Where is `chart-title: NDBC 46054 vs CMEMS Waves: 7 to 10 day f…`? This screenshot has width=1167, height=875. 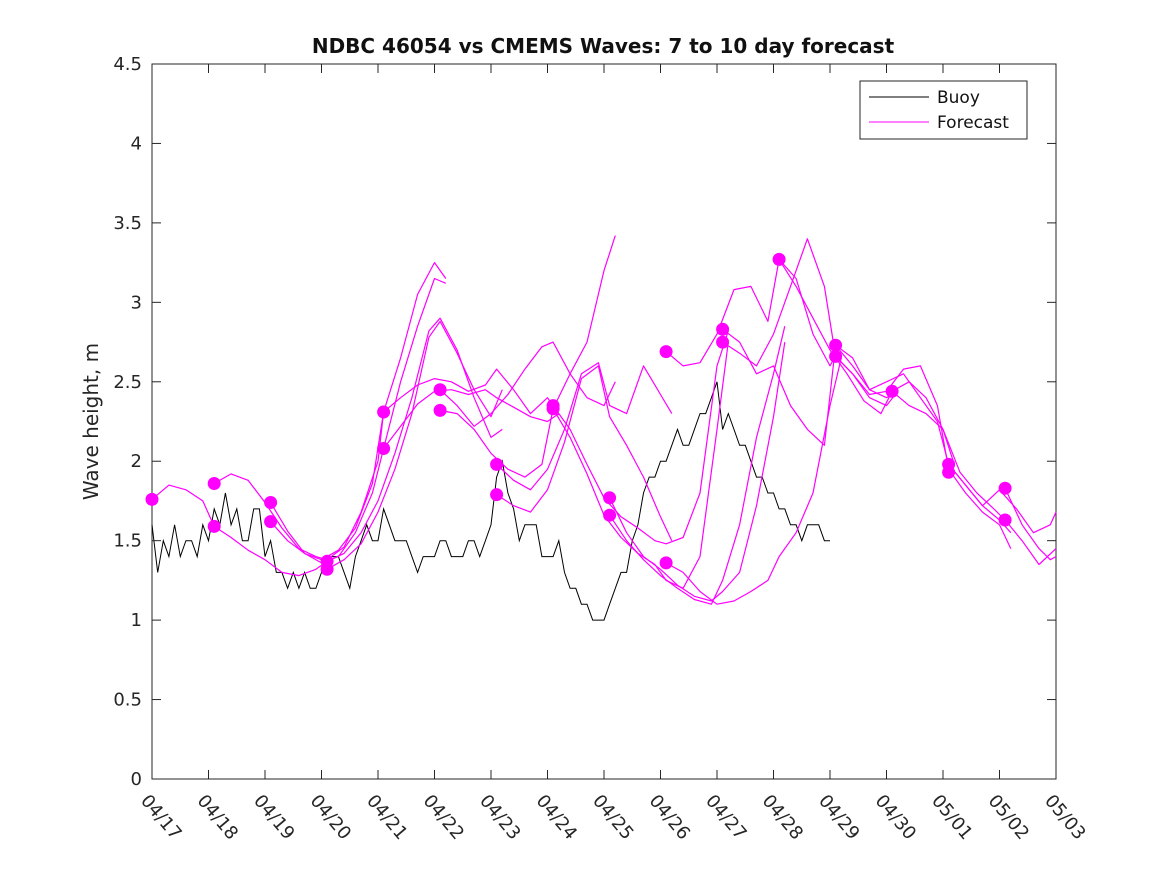 chart-title: NDBC 46054 vs CMEMS Waves: 7 to 10 day f… is located at coordinates (603, 46).